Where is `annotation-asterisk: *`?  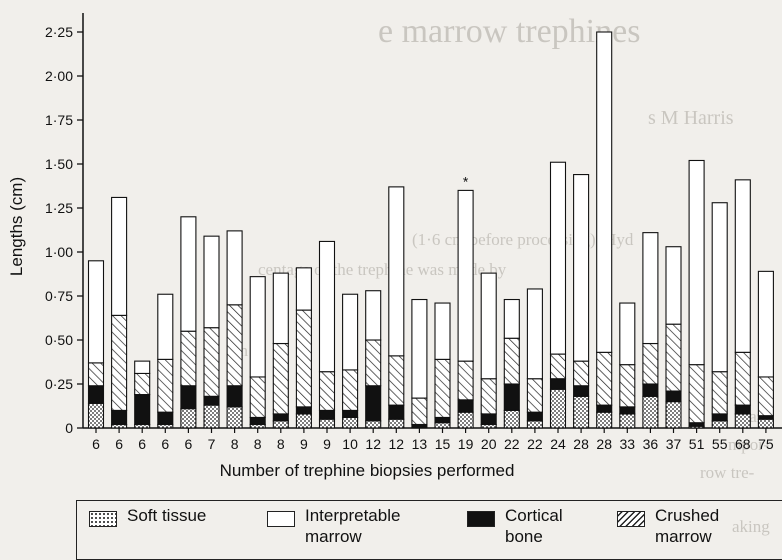 annotation-asterisk: * is located at coordinates (466, 181).